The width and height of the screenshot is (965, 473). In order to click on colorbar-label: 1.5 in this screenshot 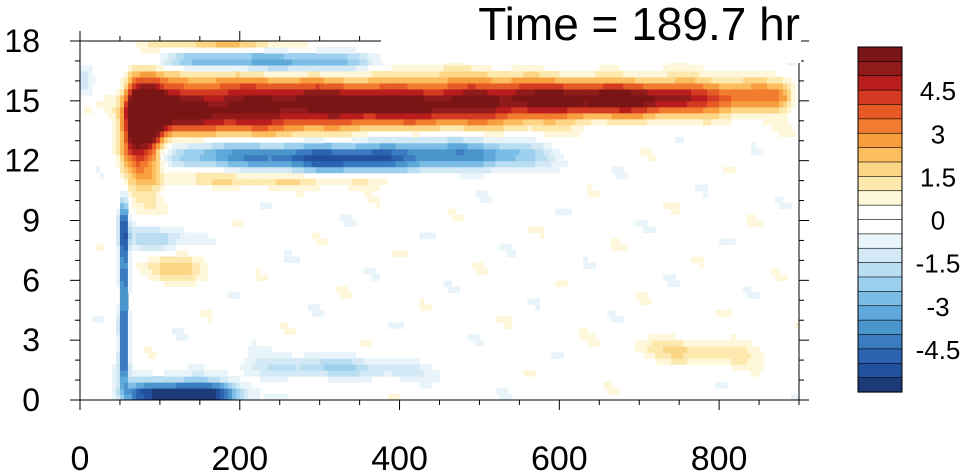, I will do `click(938, 177)`.